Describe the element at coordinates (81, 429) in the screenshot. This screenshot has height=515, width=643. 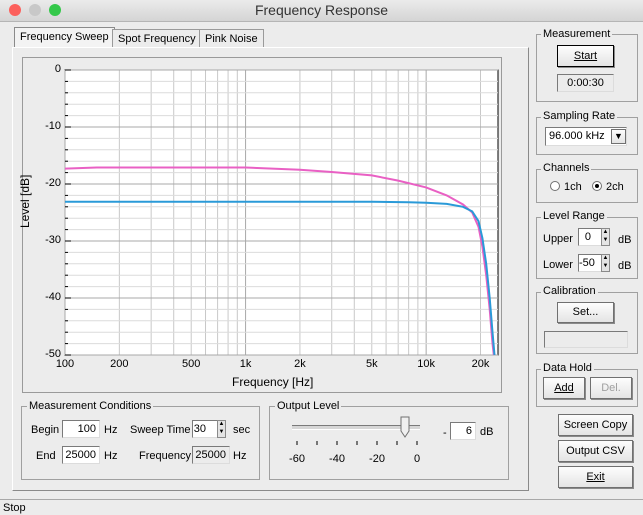
I see `begin-field: 100` at that location.